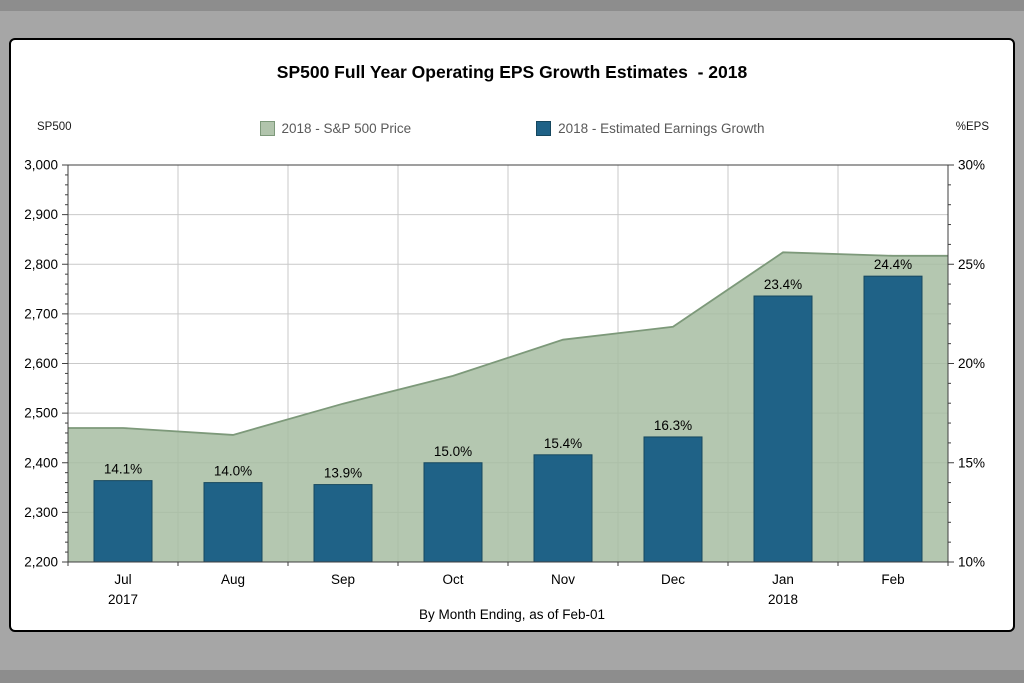 Image resolution: width=1024 pixels, height=683 pixels. I want to click on svg-text: 14.0%, so click(233, 471).